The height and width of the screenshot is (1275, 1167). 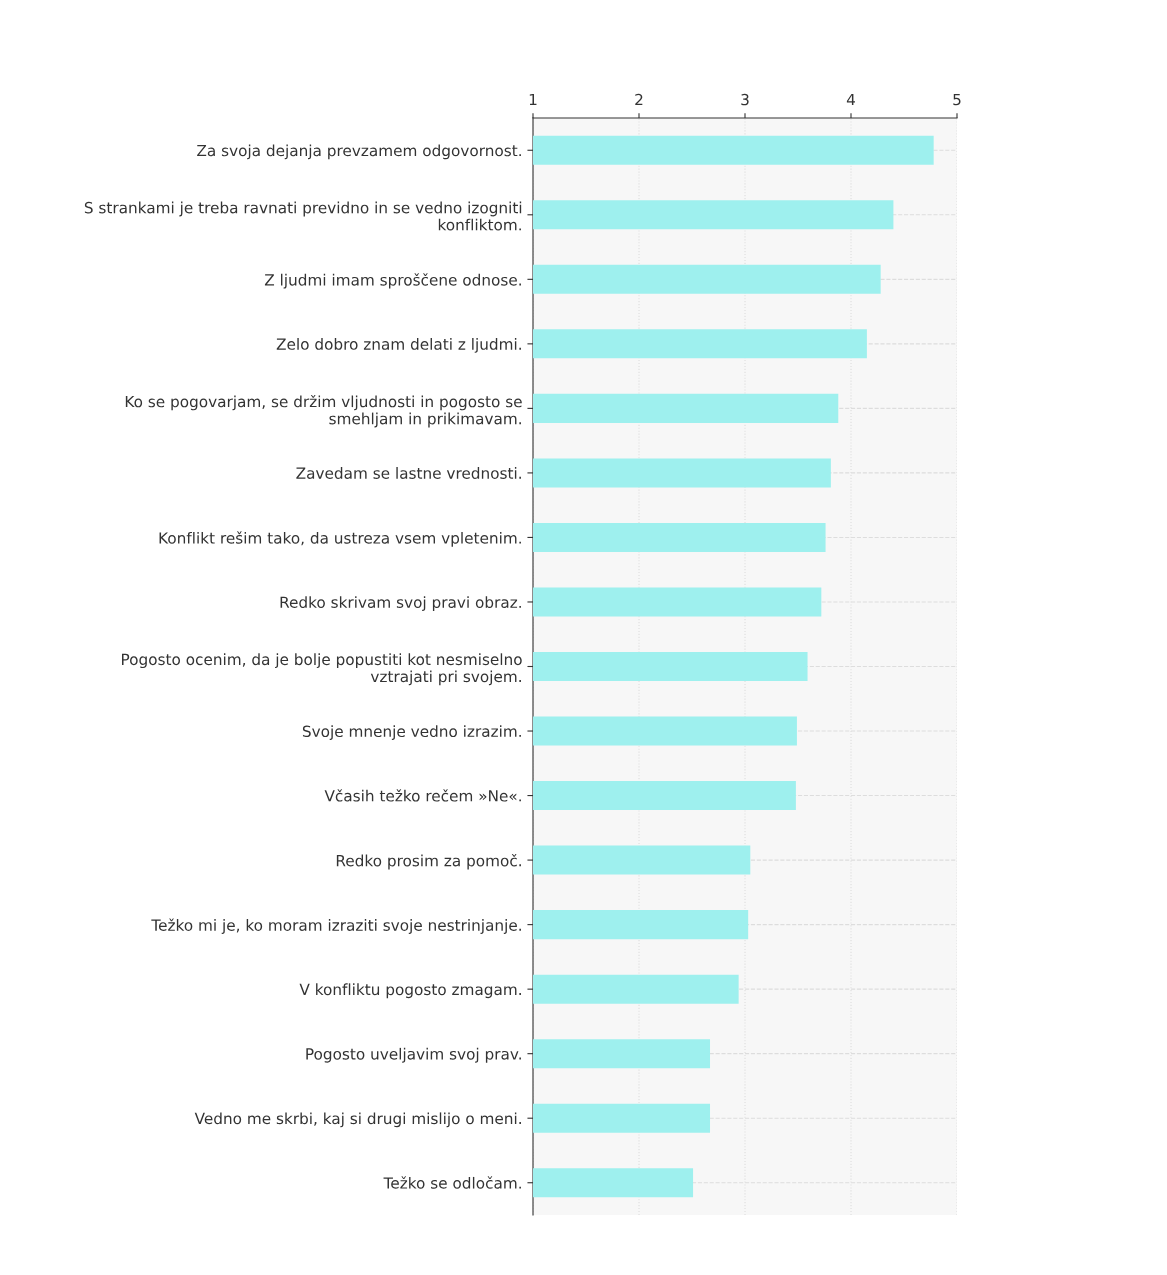 I want to click on y-tick-label: Pogosto ocenim, da je bolje popustiti kot nesmiselno vztrajati pri svojem., so click(x=322, y=669).